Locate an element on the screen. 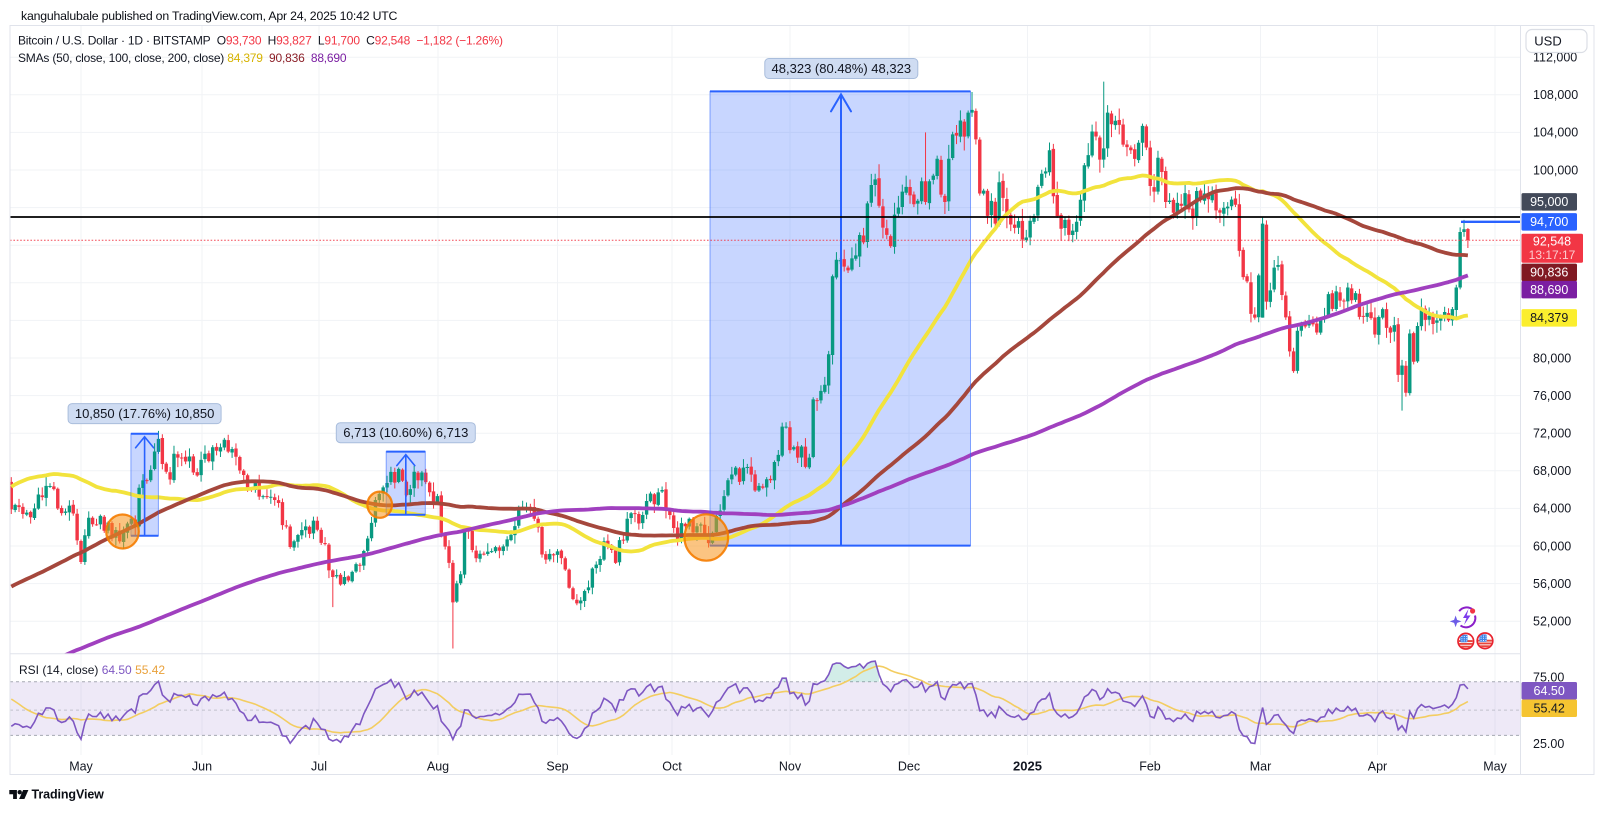 The height and width of the screenshot is (817, 1600). svg-text: 80,000 is located at coordinates (1552, 358).